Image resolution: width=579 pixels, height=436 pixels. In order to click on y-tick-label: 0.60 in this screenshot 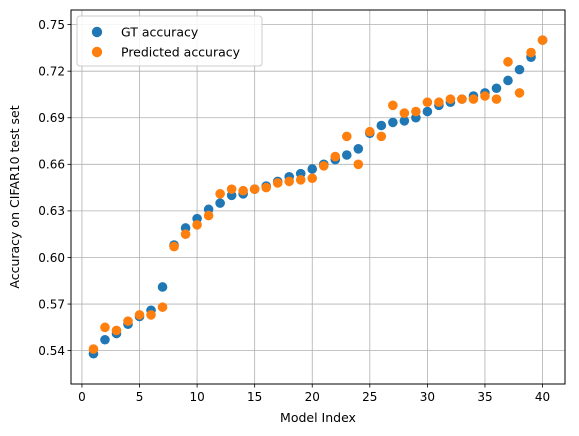, I will do `click(51, 258)`.